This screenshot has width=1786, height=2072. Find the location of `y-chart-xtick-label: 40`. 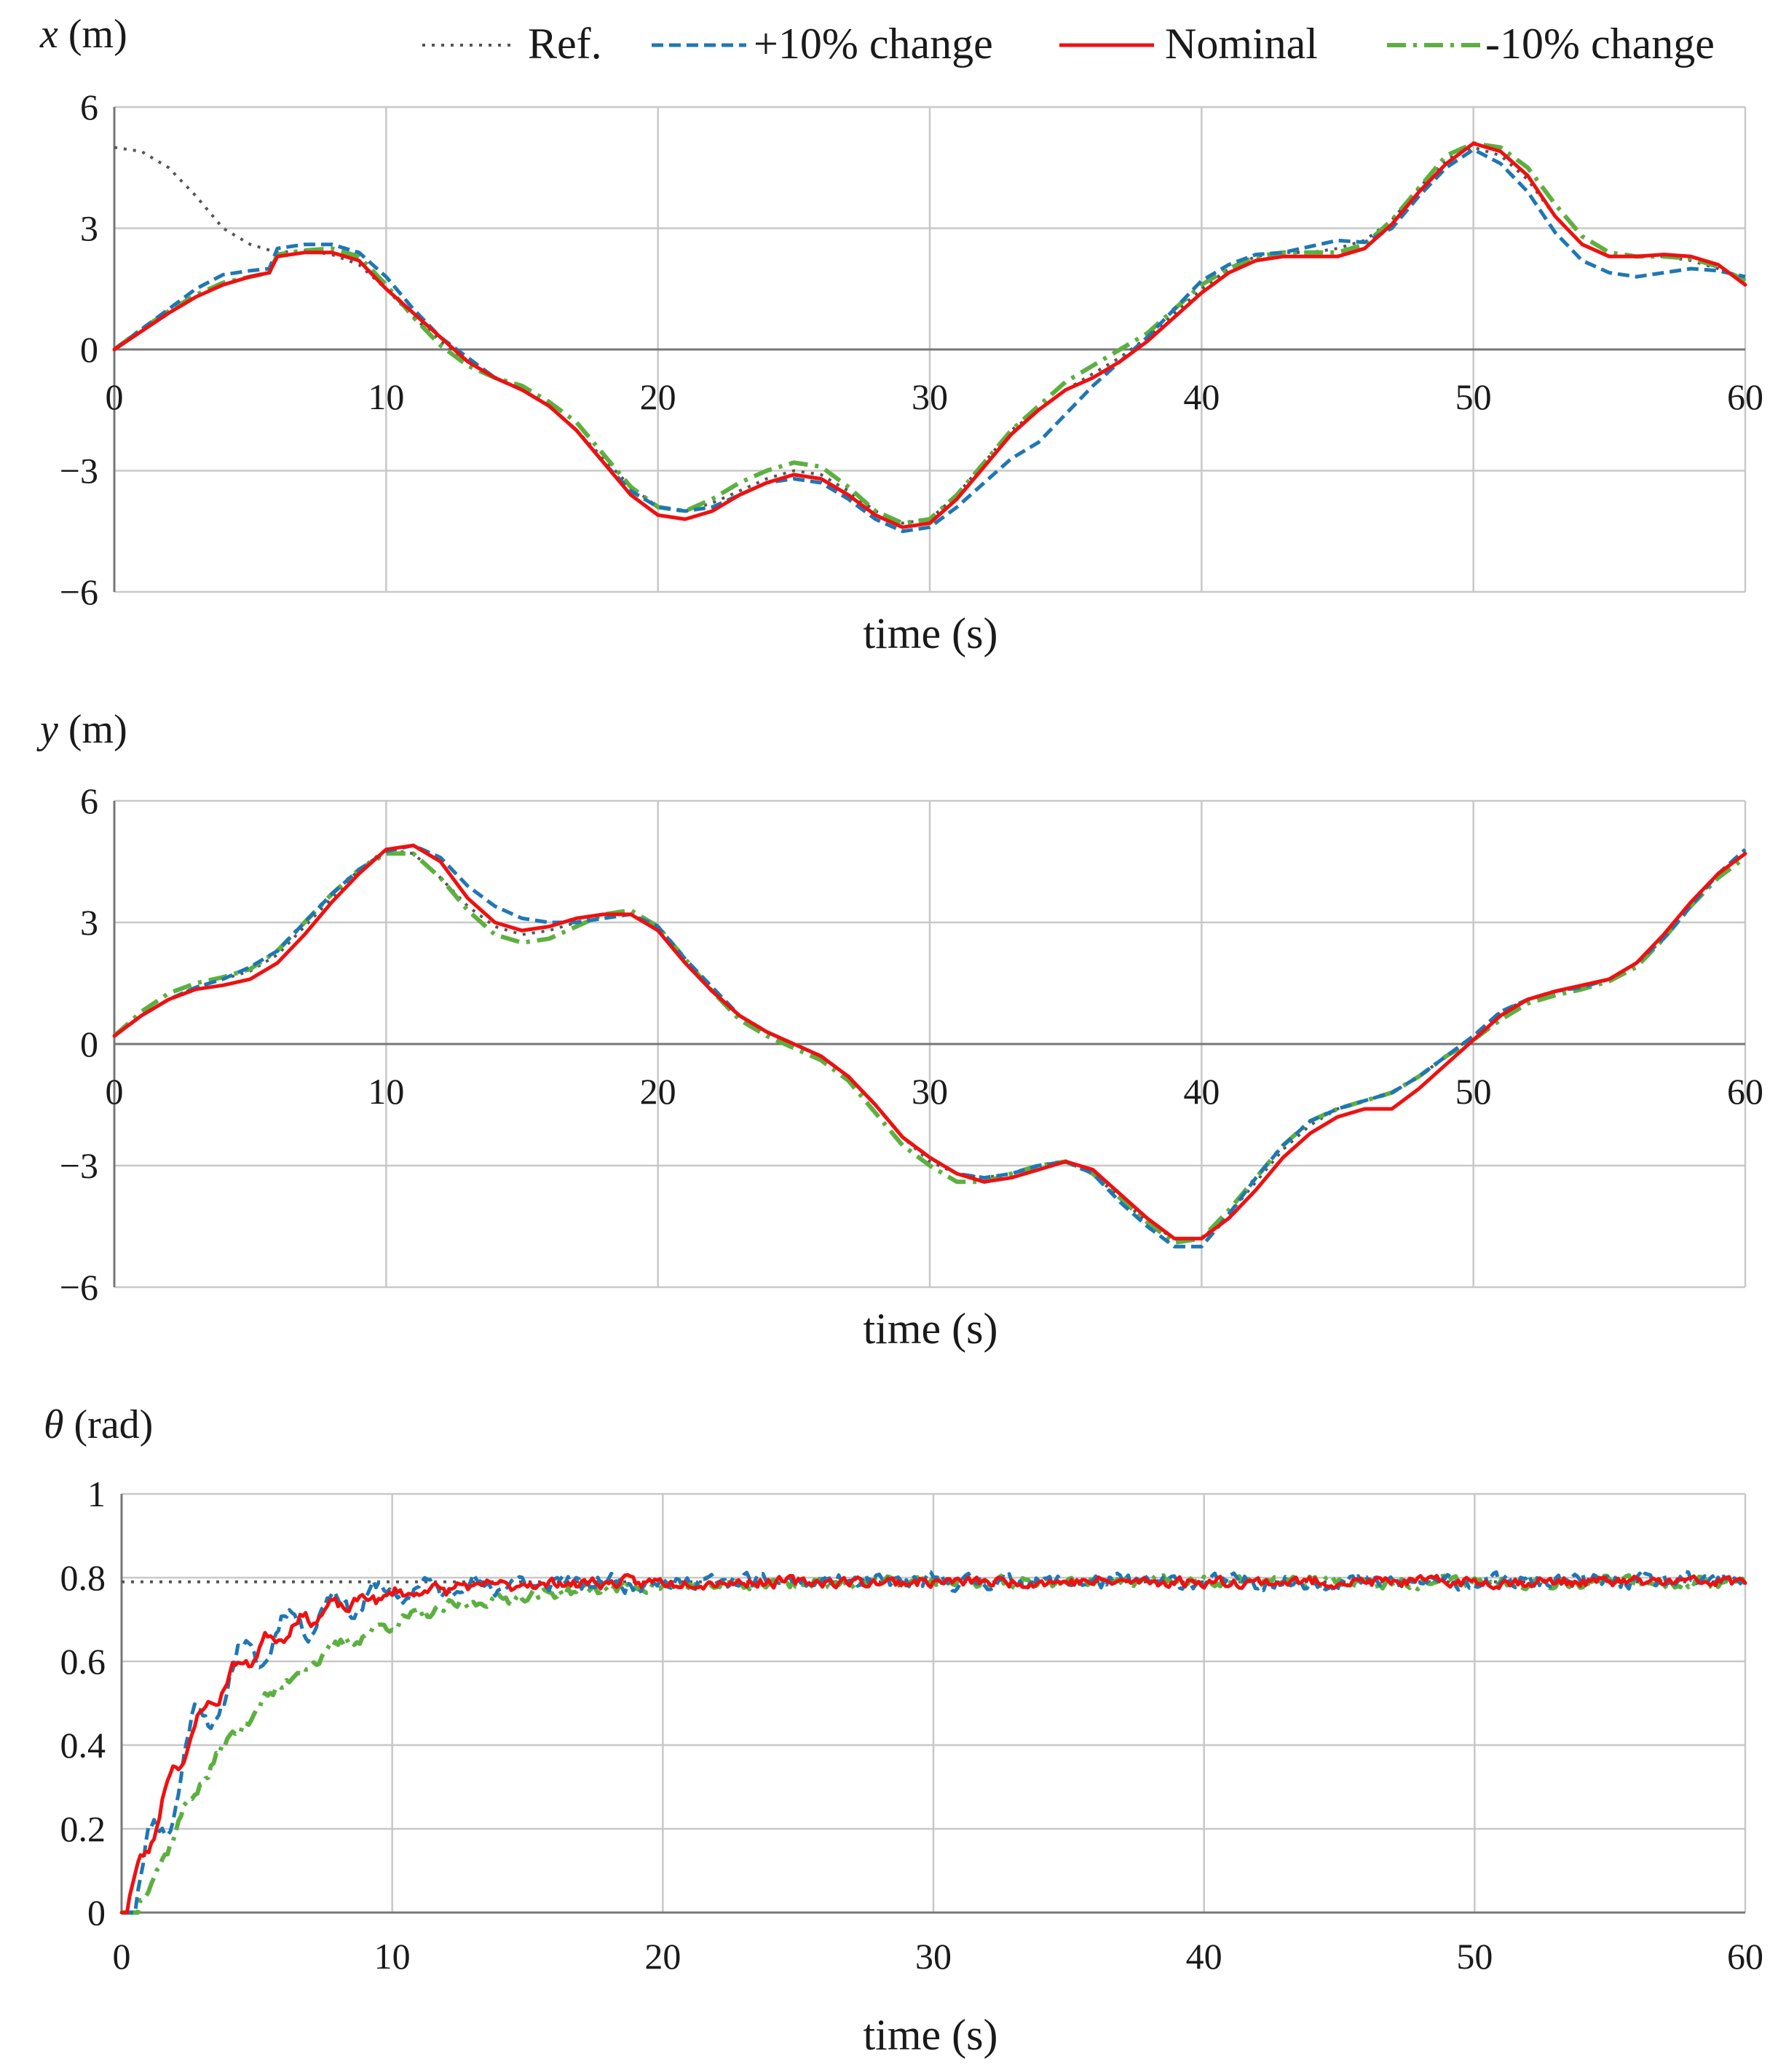

y-chart-xtick-label: 40 is located at coordinates (1201, 1091).